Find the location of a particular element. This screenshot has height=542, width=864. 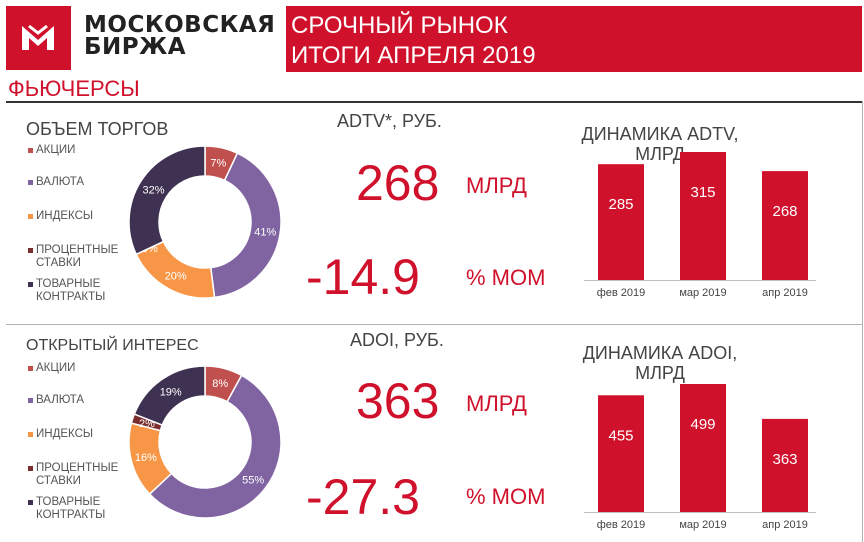

volume-bar-value-label: 315 is located at coordinates (702, 192).